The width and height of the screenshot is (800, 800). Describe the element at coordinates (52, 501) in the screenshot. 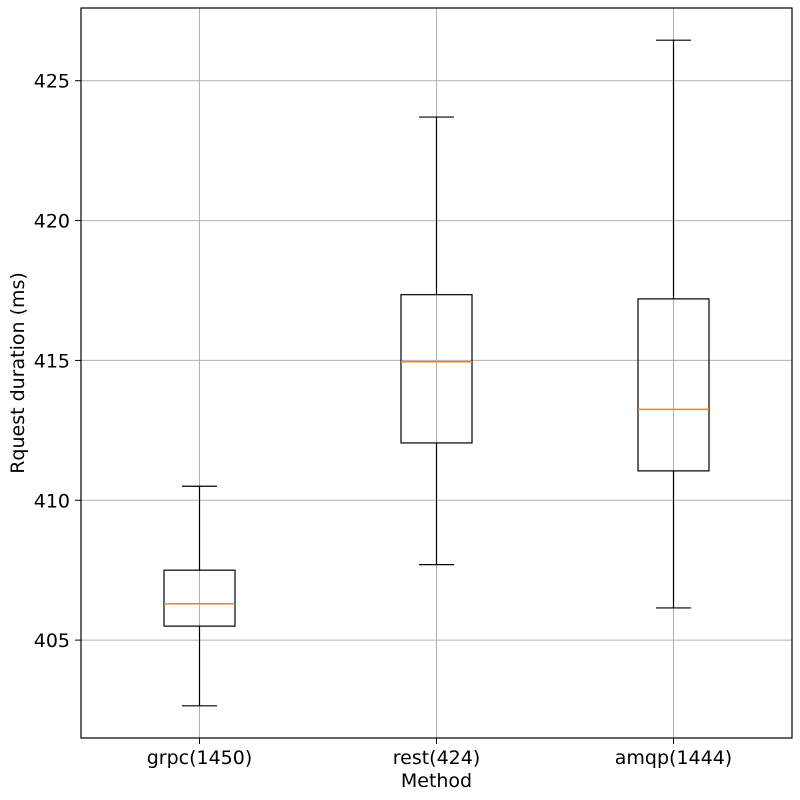

I see `y-tick-label: 410` at that location.